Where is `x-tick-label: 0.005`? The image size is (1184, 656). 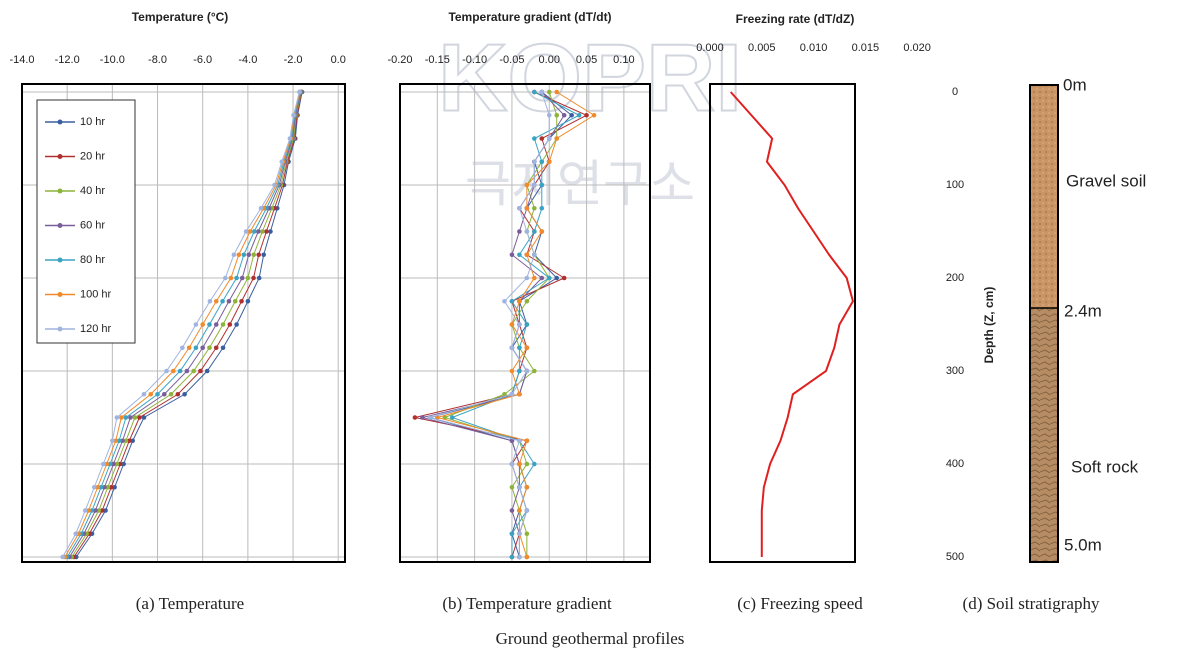
x-tick-label: 0.005 is located at coordinates (762, 48).